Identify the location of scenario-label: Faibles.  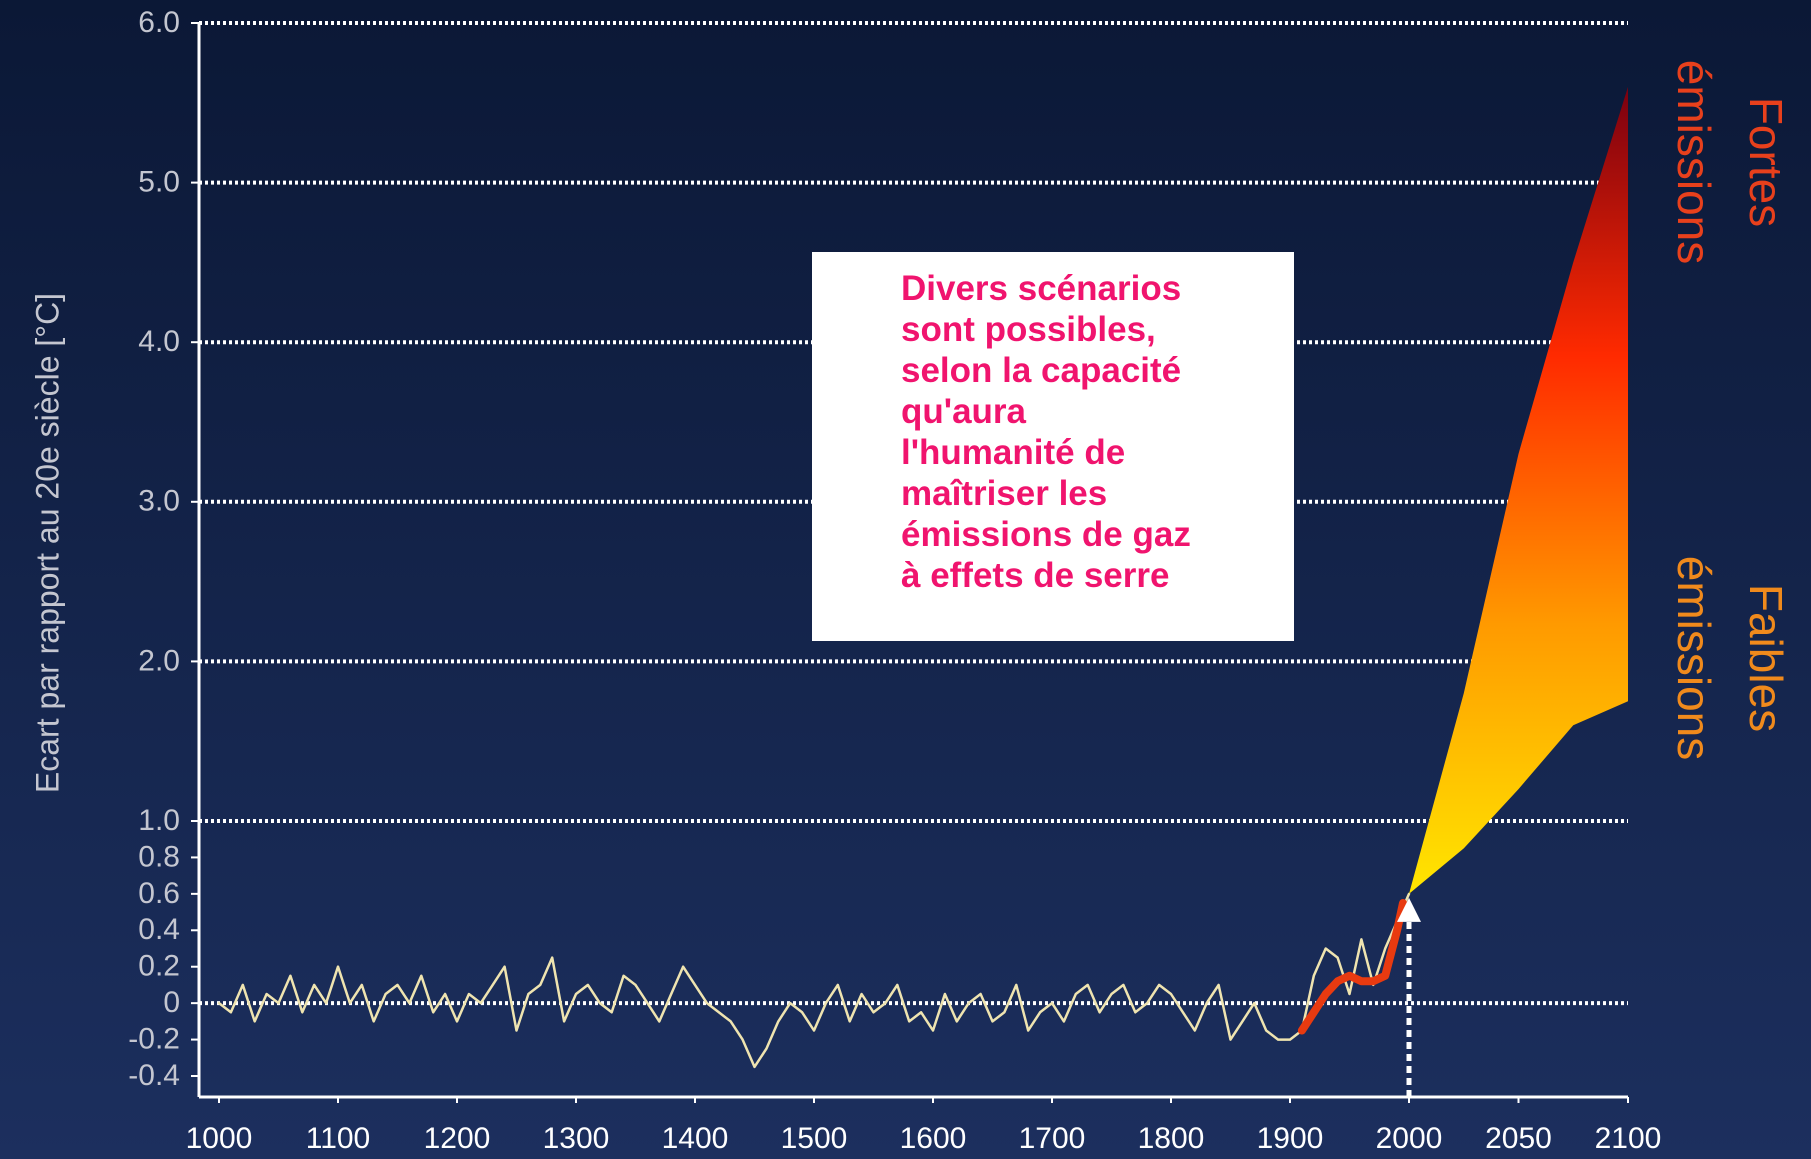
(1766, 658).